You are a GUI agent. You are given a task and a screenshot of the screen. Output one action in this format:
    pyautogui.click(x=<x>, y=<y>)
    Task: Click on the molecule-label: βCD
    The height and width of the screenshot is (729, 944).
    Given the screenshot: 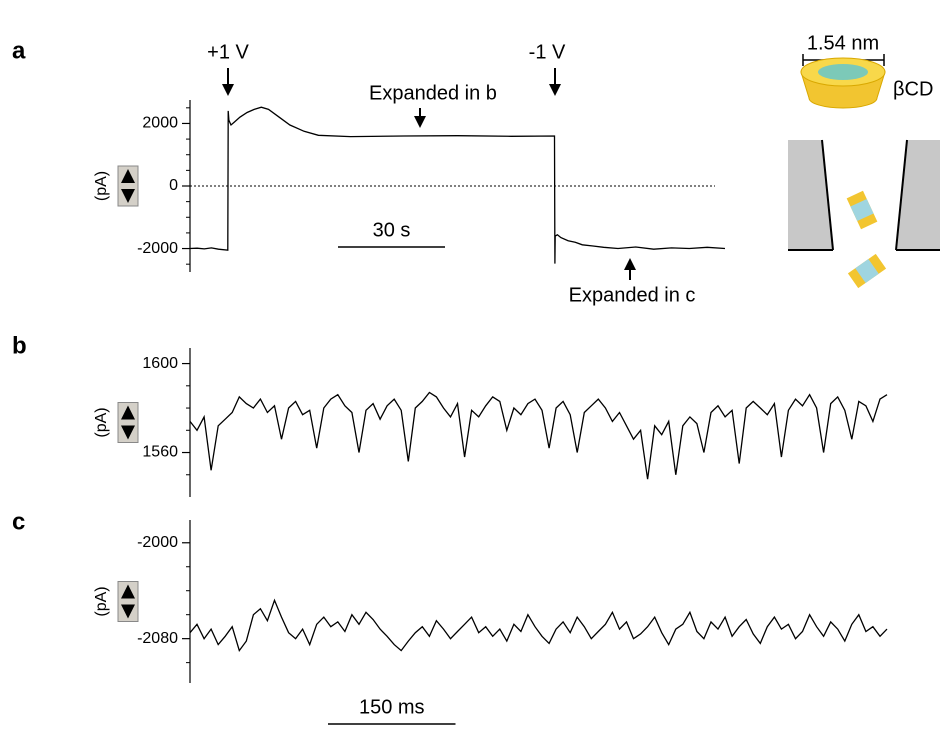 What is the action you would take?
    pyautogui.click(x=913, y=89)
    